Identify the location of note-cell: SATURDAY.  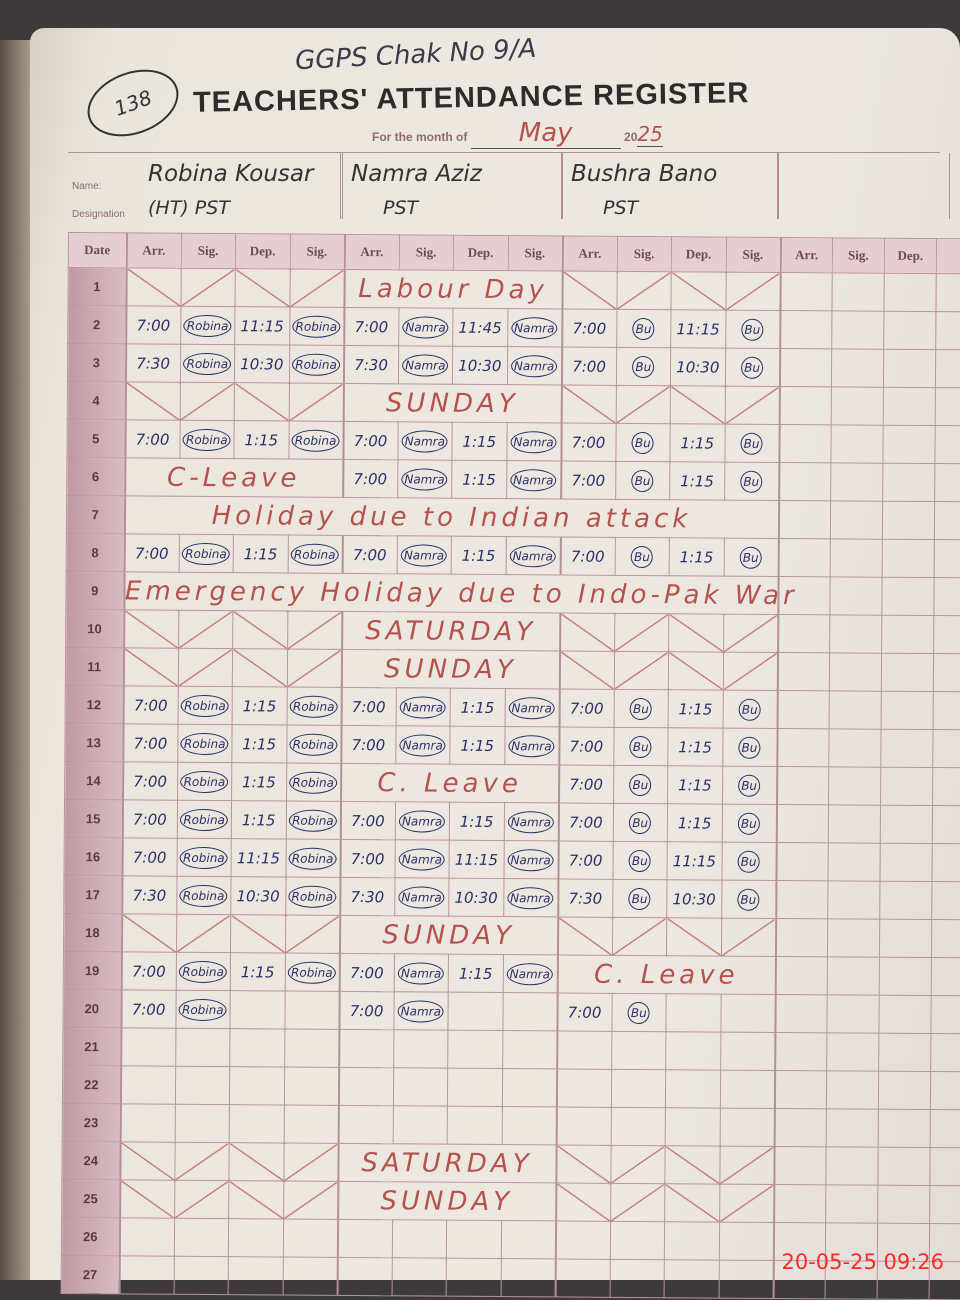
(450, 631).